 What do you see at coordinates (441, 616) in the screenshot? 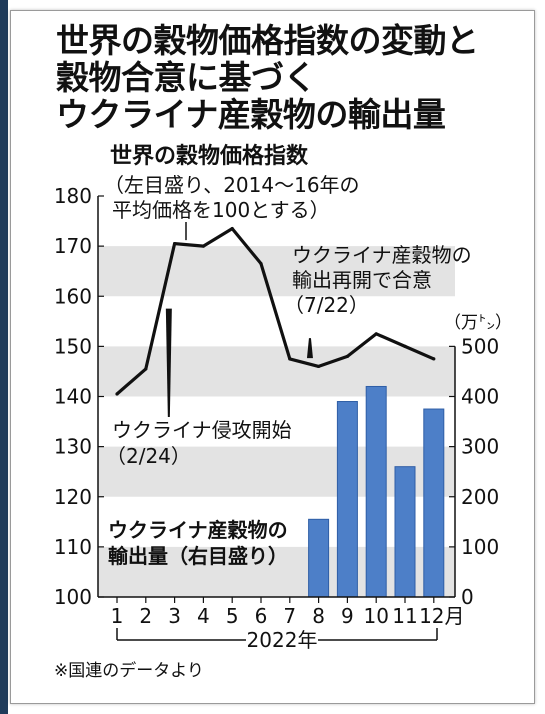
I see `x-tick-label-12: 12月` at bounding box center [441, 616].